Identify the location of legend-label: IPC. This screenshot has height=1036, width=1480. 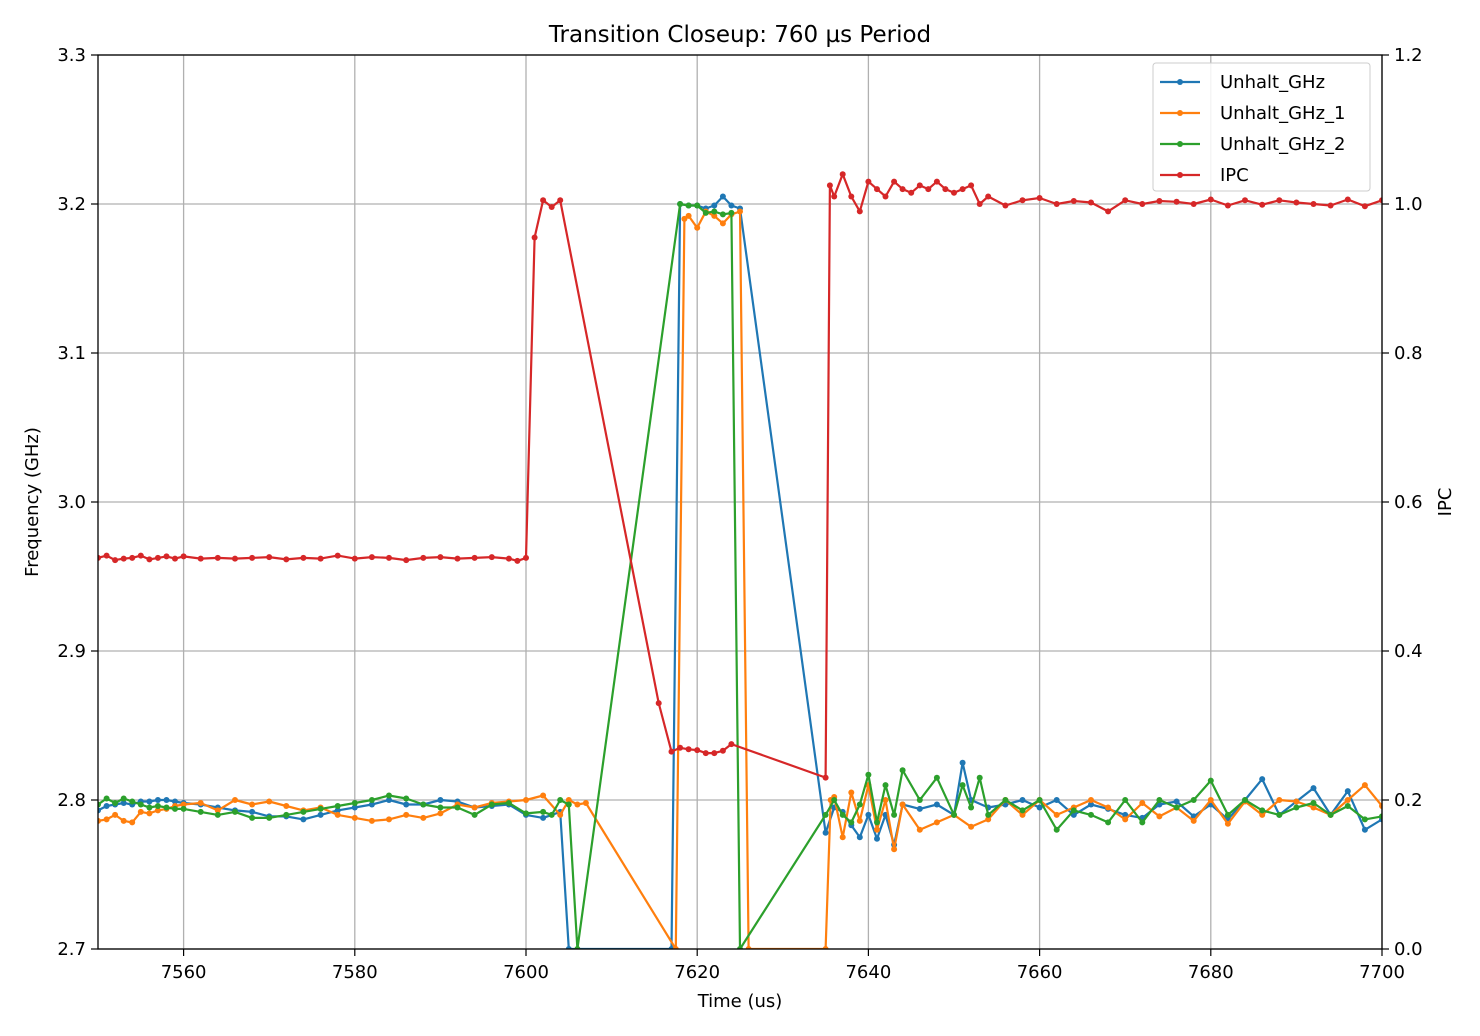
(1234, 175).